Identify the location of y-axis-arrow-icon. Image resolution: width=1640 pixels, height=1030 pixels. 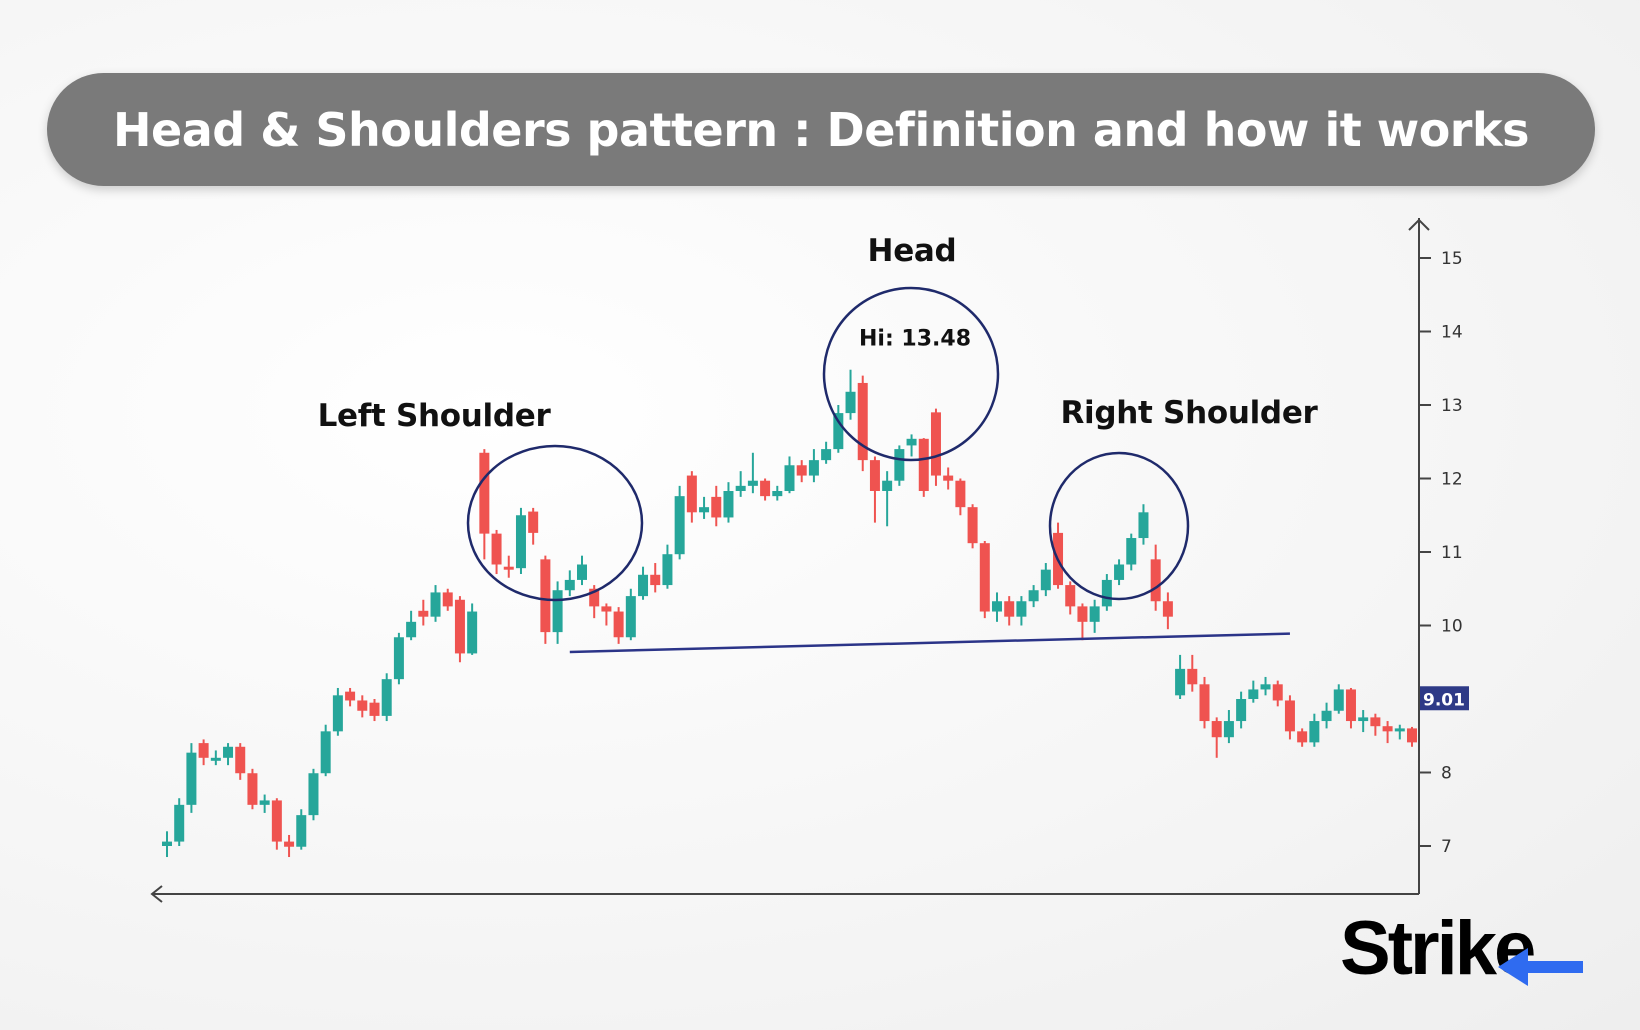
(1419, 224).